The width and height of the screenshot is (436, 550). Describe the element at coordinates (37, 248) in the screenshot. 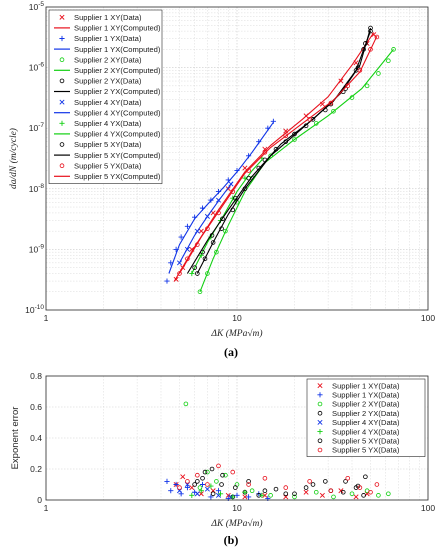

I see `y-tick-label: 10⁻⁹` at that location.